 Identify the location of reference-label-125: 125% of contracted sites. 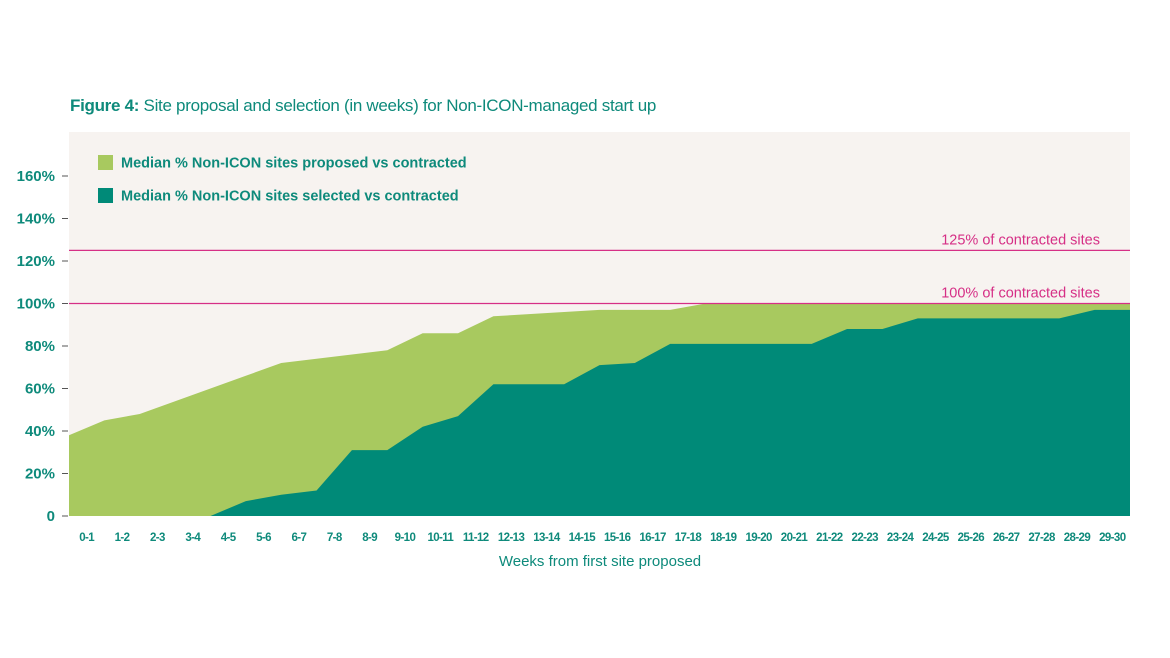
(1020, 240).